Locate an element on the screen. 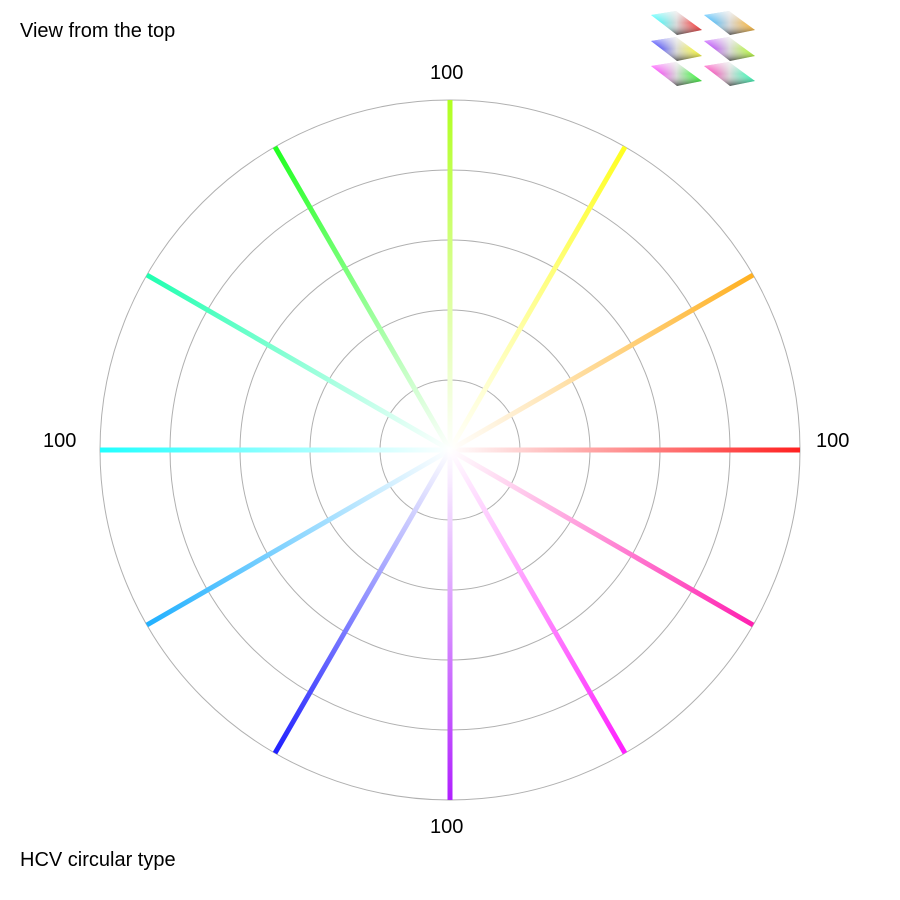 This screenshot has width=900, height=900. axis-label-bottom: 100 is located at coordinates (447, 827).